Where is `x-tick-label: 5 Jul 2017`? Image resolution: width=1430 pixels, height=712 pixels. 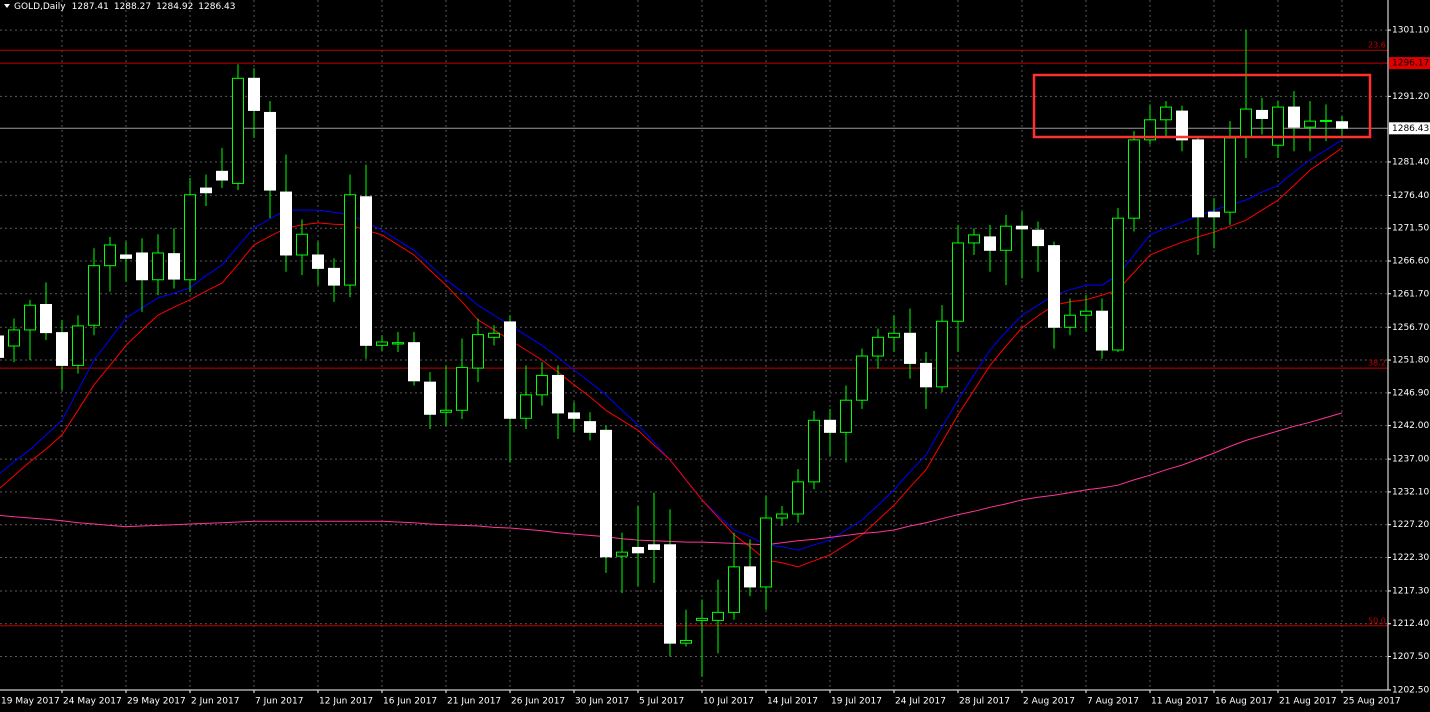 x-tick-label: 5 Jul 2017 is located at coordinates (661, 702).